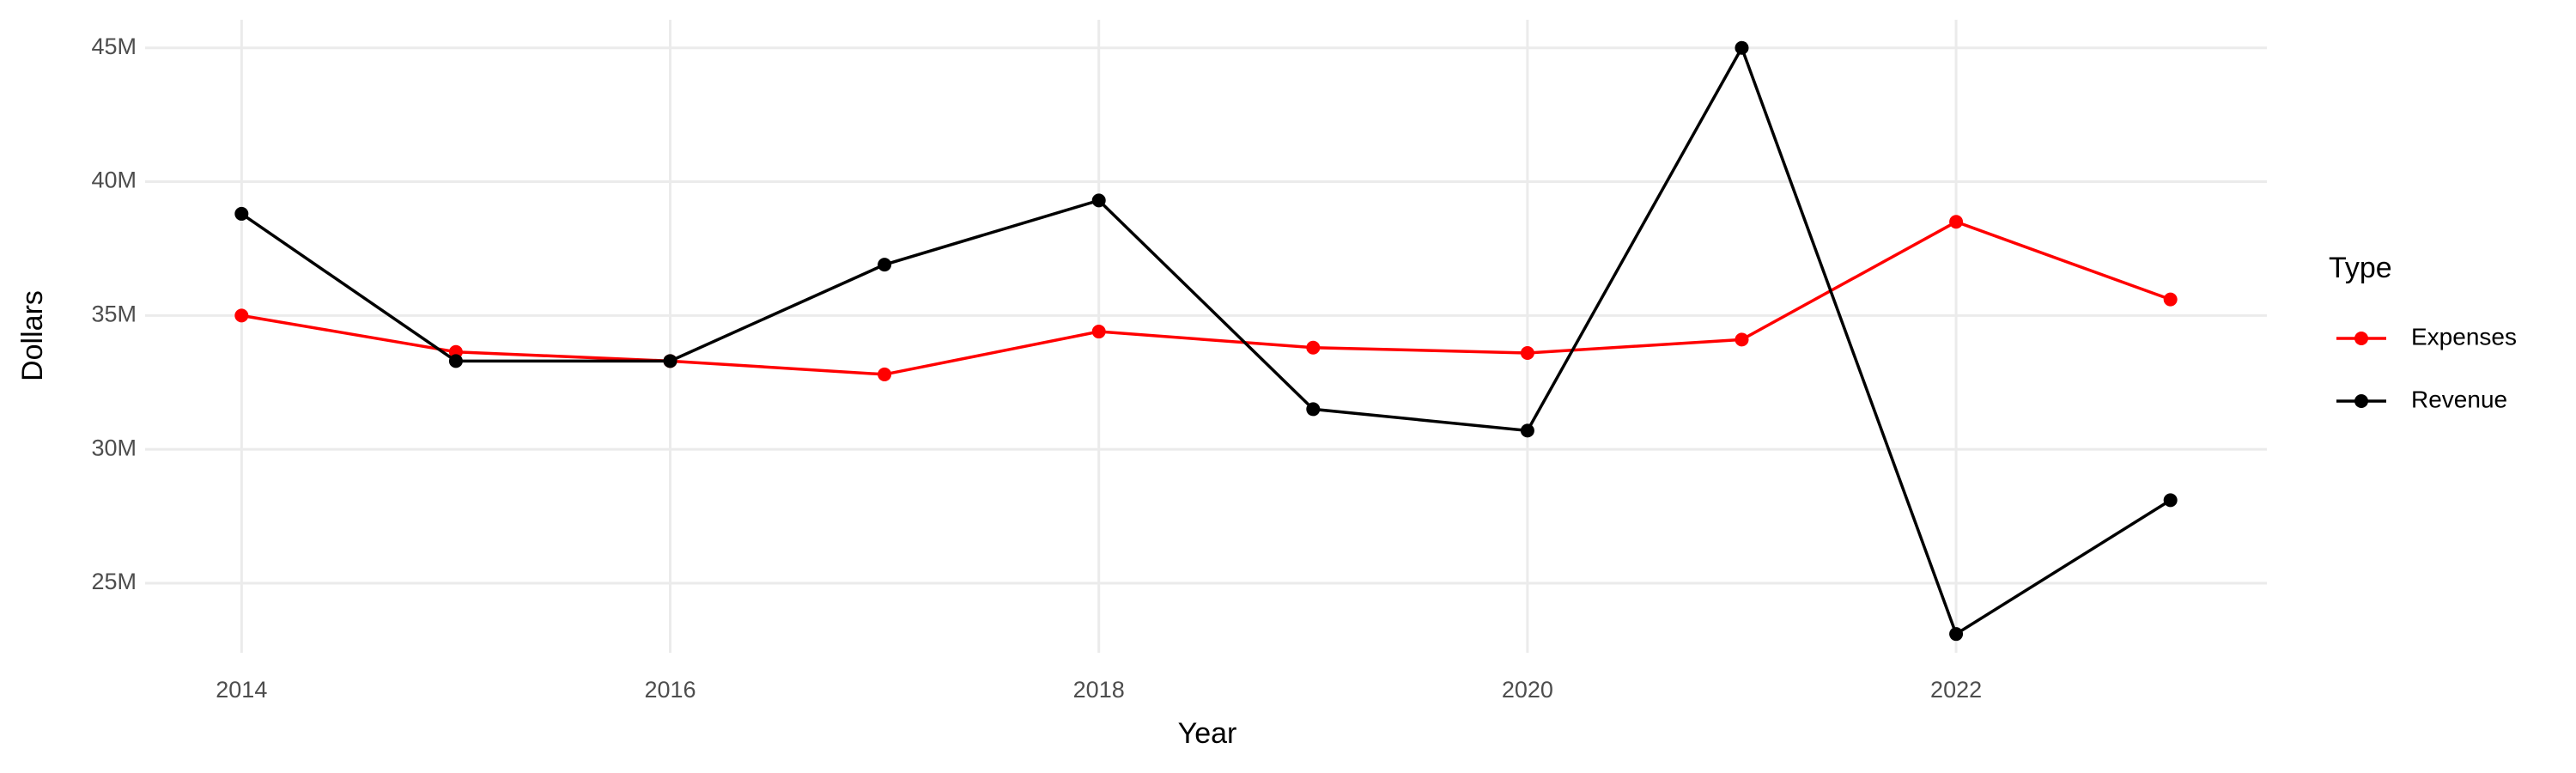 This screenshot has height=773, width=2576. What do you see at coordinates (114, 180) in the screenshot?
I see `y-tick-label: 40M` at bounding box center [114, 180].